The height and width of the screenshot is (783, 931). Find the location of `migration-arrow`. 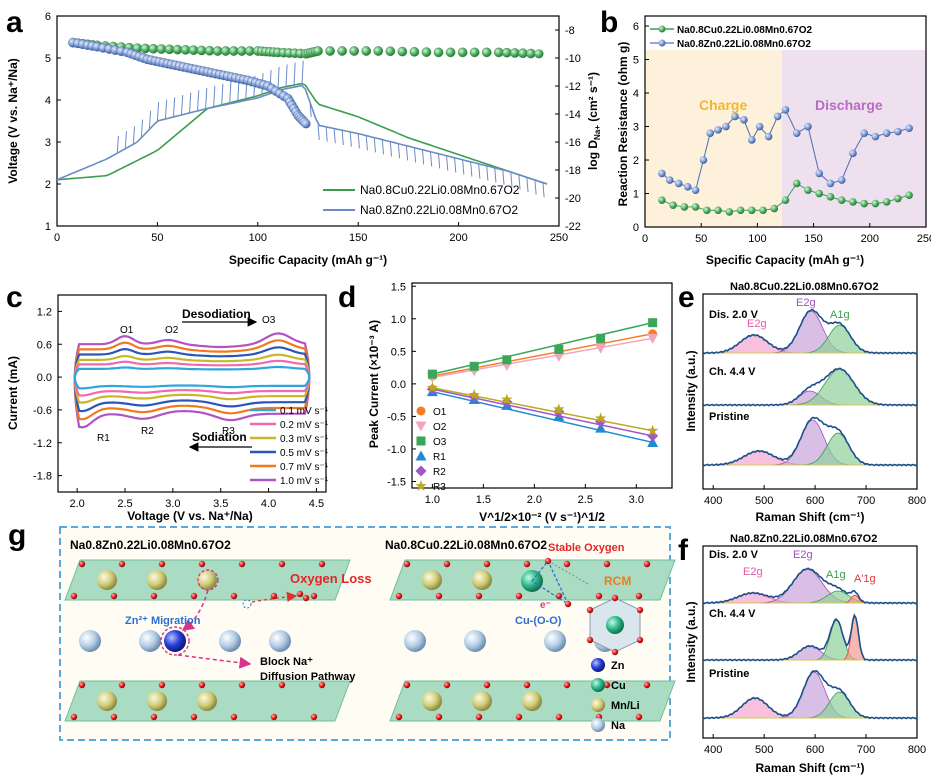

migration-arrow is located at coordinates (195, 610).